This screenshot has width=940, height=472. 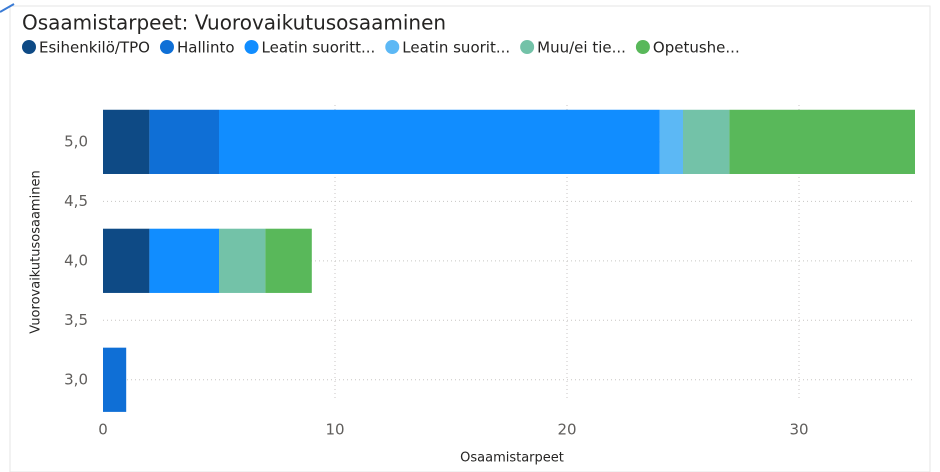 What do you see at coordinates (76, 379) in the screenshot?
I see `y-tick-label: 3,0` at bounding box center [76, 379].